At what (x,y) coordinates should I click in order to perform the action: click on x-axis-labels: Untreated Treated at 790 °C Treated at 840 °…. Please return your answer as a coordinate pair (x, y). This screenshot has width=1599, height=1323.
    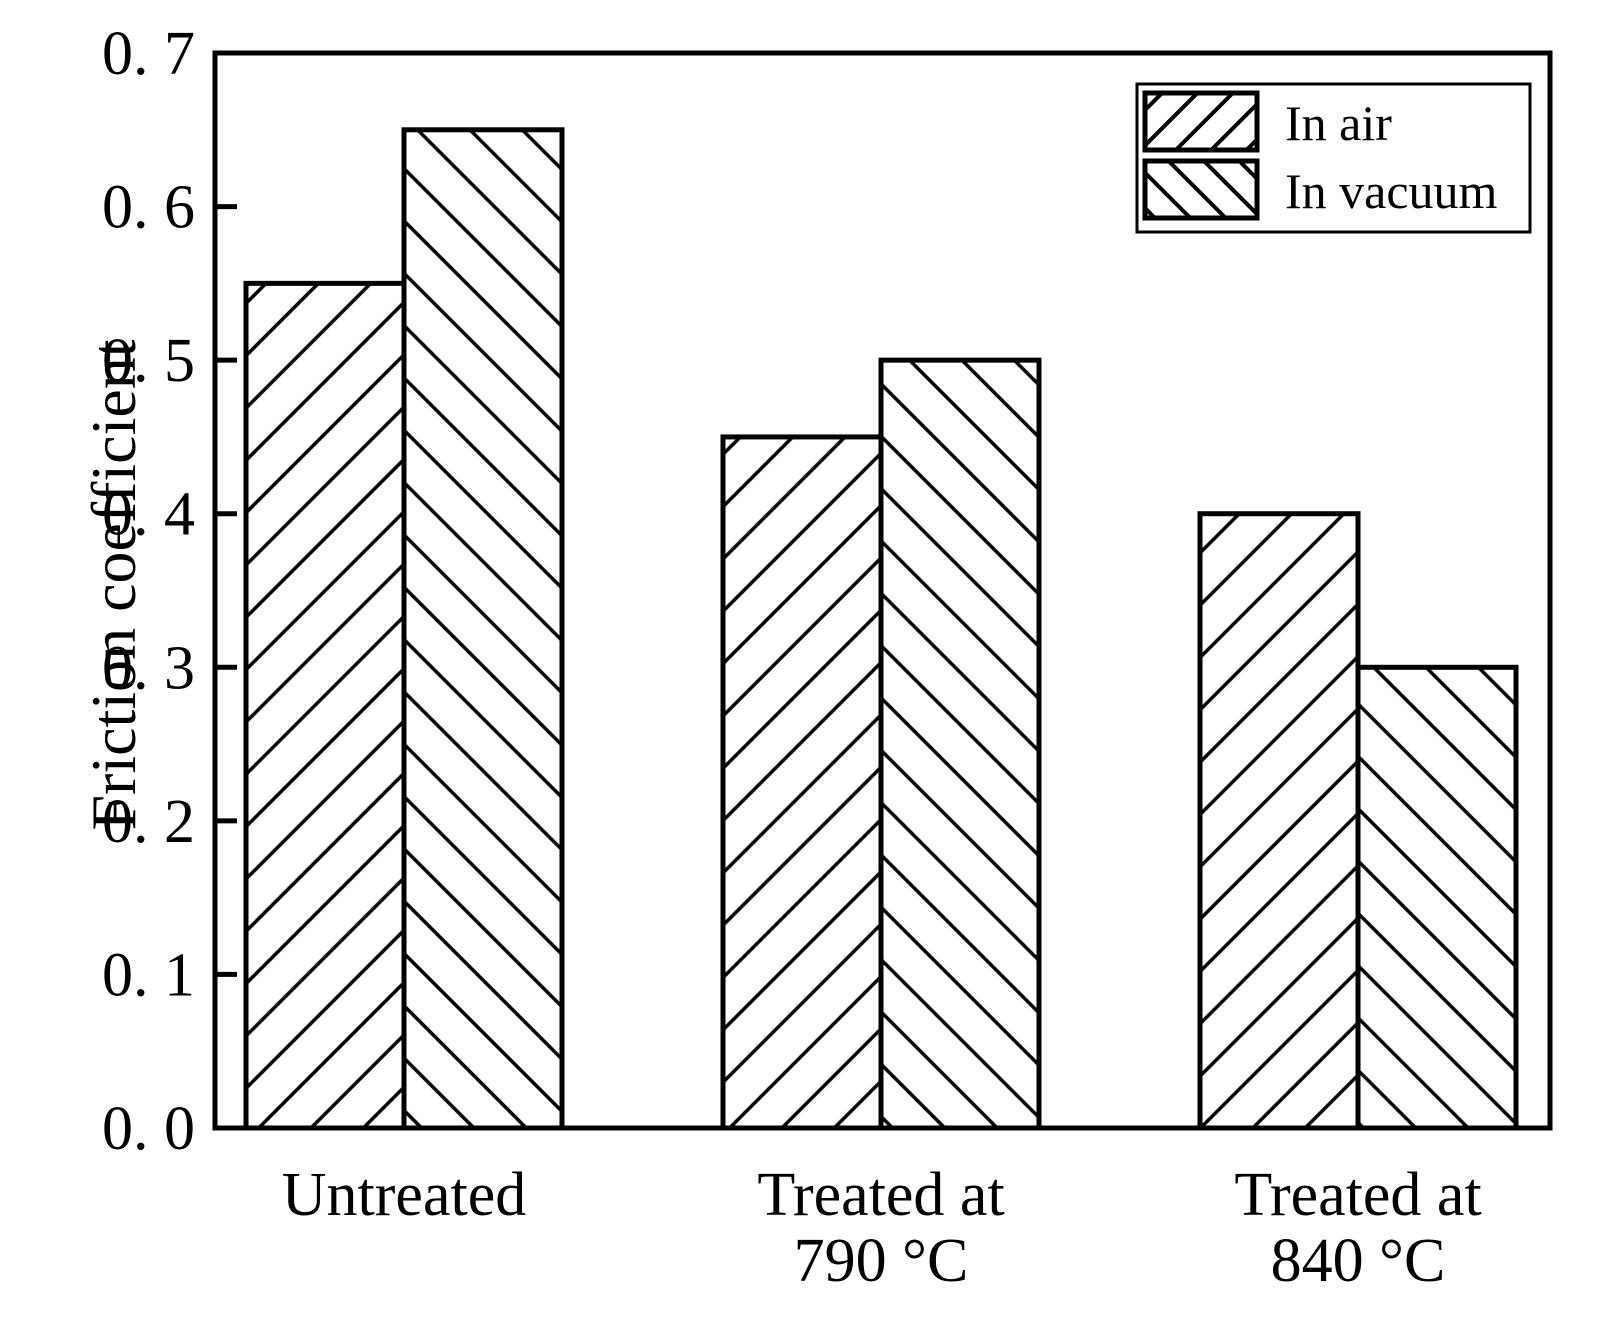
    Looking at the image, I should click on (882, 1228).